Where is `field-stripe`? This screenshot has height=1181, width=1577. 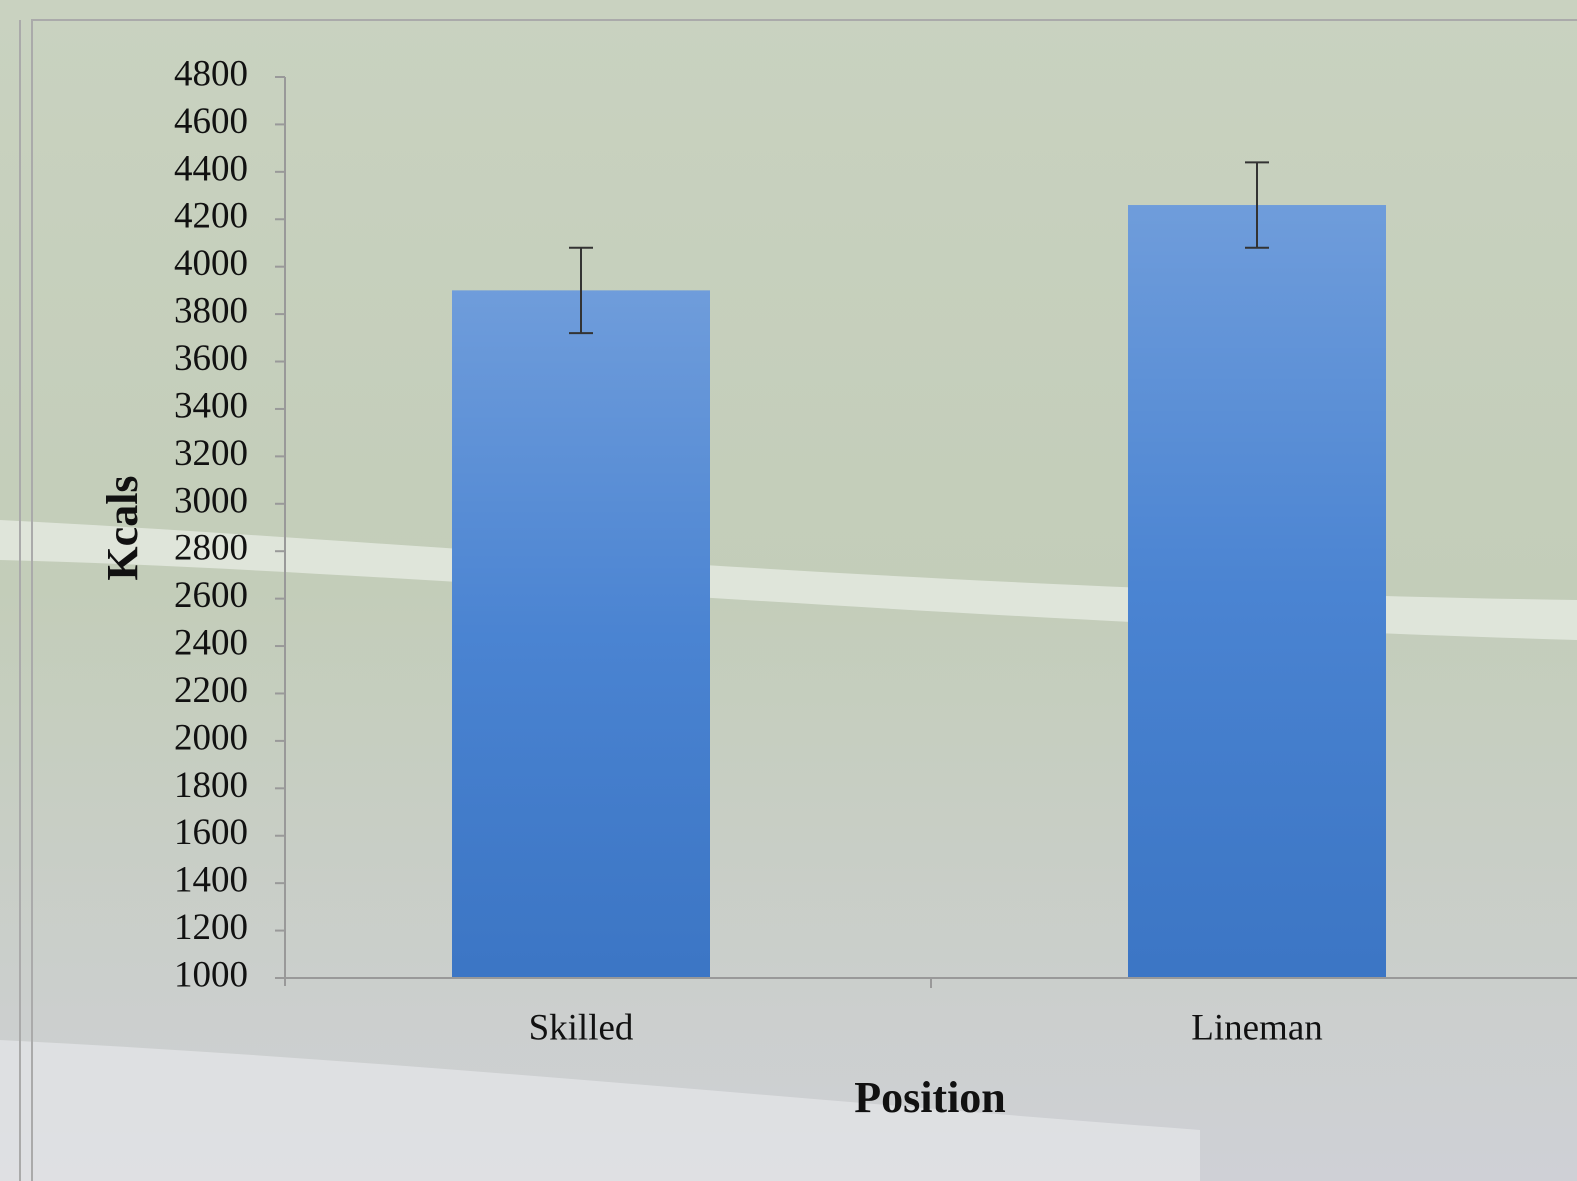 field-stripe is located at coordinates (600, 1110).